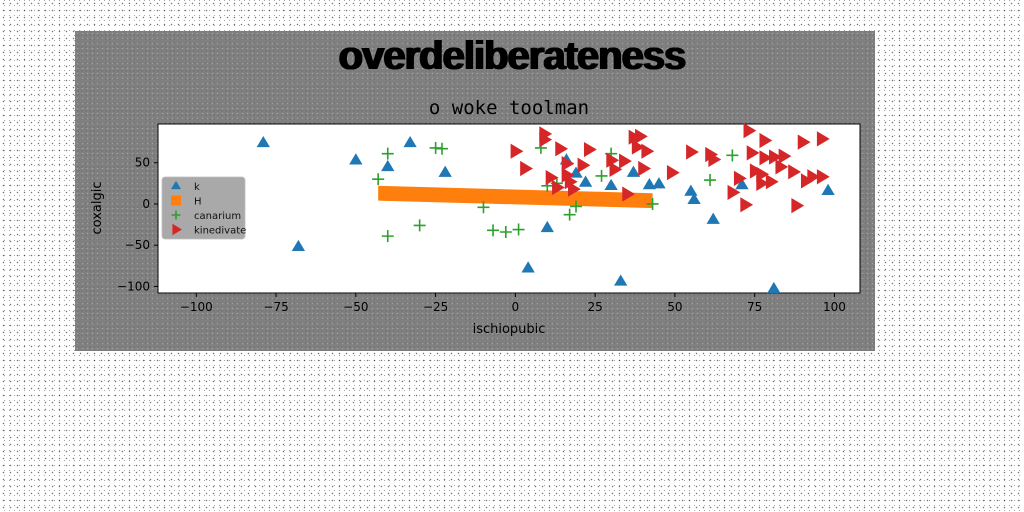 The width and height of the screenshot is (1024, 512). What do you see at coordinates (146, 204) in the screenshot?
I see `y-tick-label: 0` at bounding box center [146, 204].